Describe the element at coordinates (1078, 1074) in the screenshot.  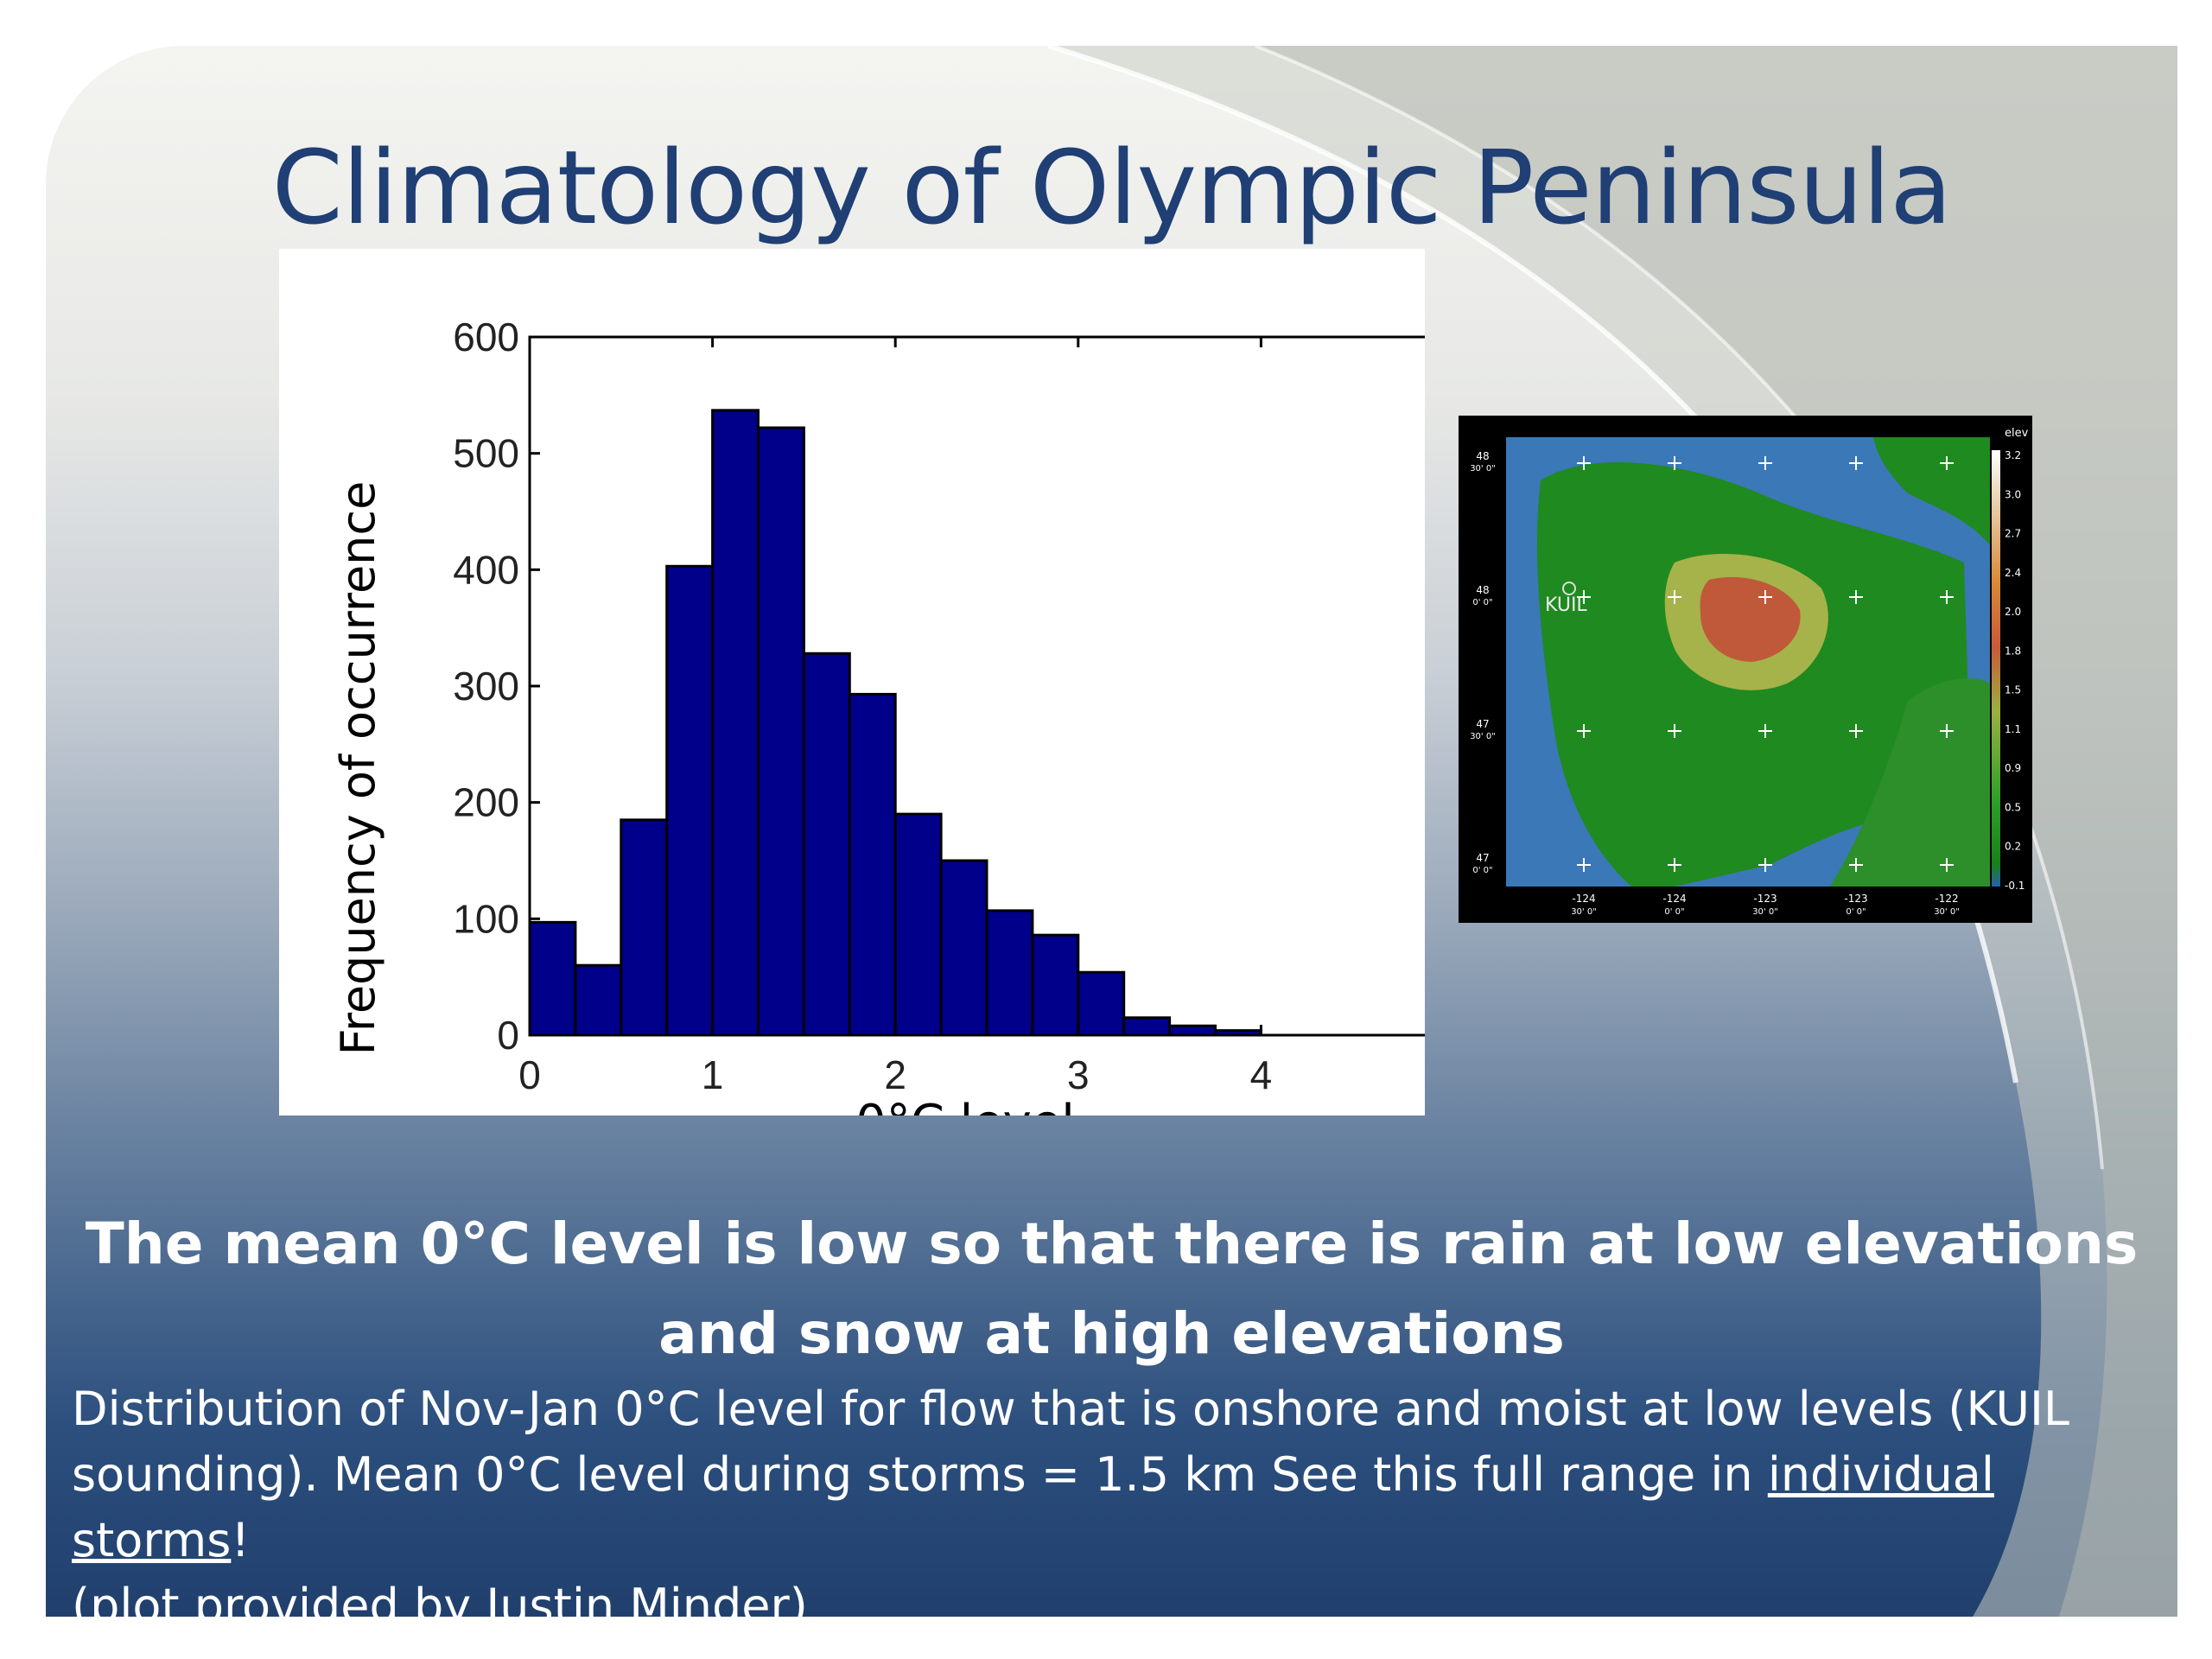
I see `x-tick-label: 3` at that location.